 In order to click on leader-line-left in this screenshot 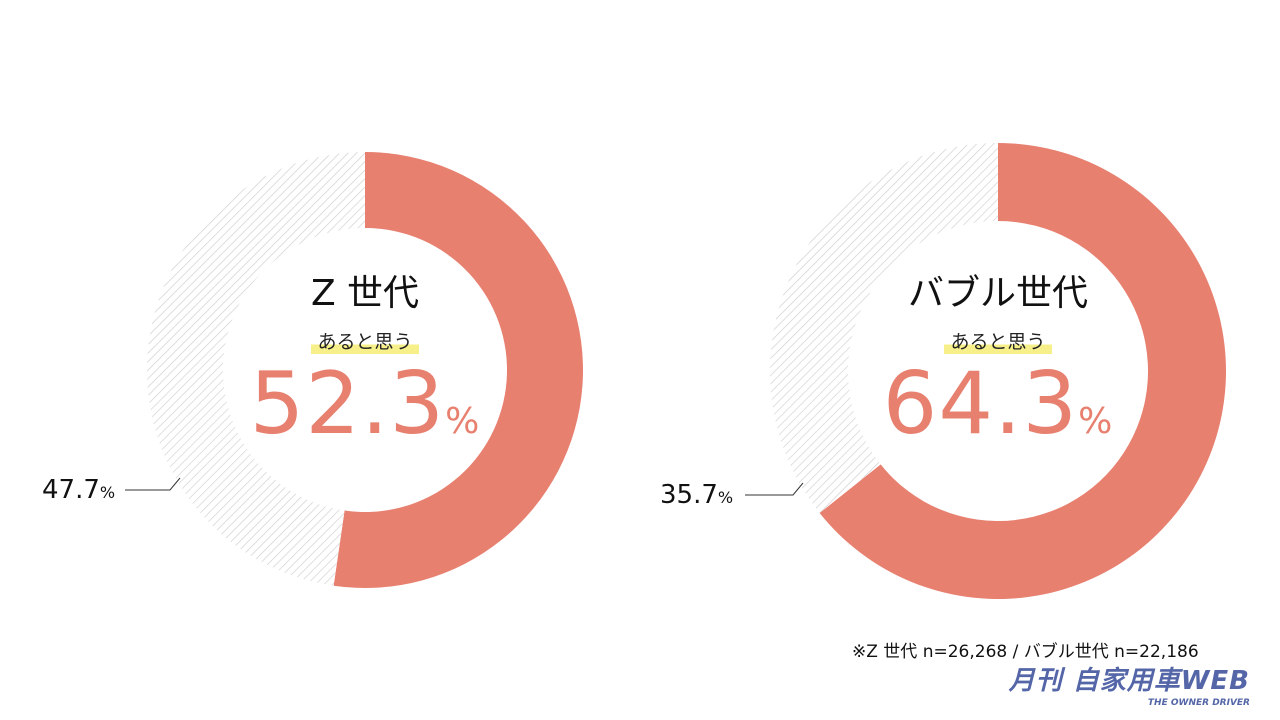, I will do `click(153, 484)`.